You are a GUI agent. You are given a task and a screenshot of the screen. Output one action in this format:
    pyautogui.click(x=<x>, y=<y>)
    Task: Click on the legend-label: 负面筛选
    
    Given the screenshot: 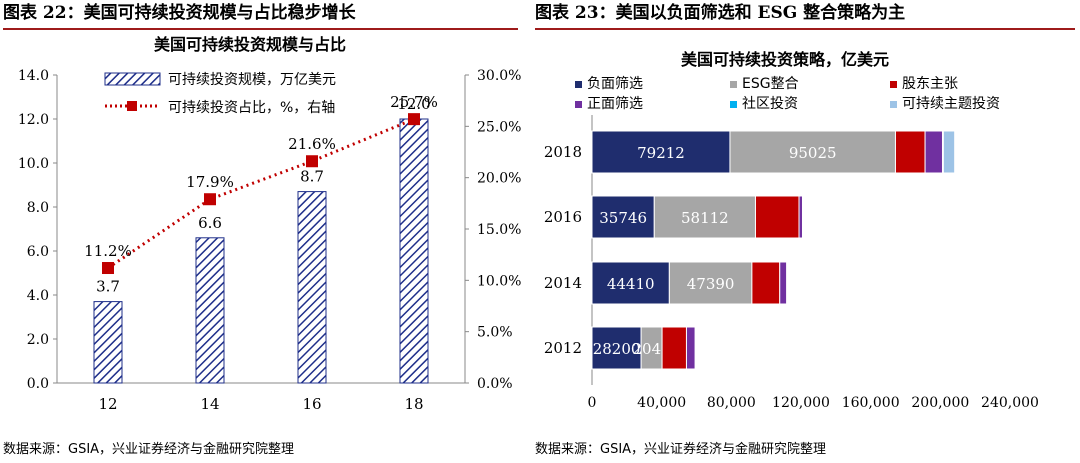 What is the action you would take?
    pyautogui.click(x=615, y=84)
    